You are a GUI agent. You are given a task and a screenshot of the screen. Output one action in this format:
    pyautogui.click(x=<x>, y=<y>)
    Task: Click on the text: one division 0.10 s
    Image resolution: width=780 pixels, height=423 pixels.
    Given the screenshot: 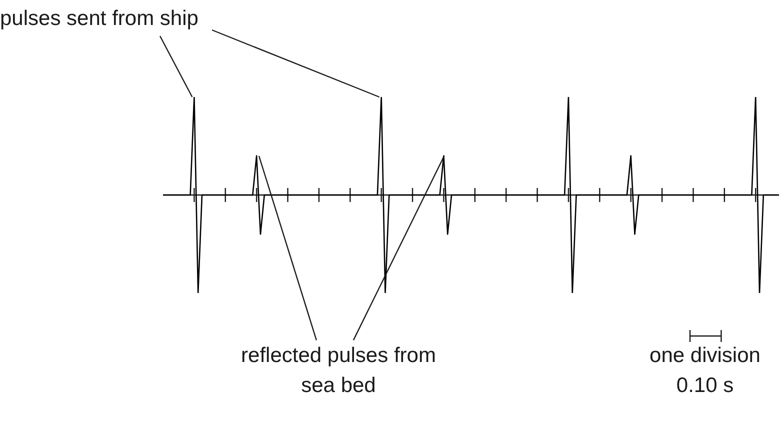 What is the action you would take?
    pyautogui.click(x=705, y=371)
    